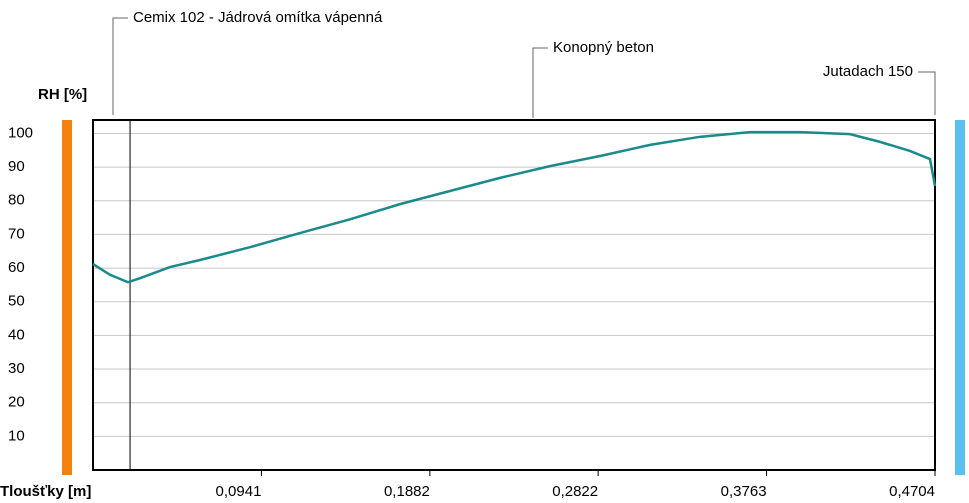 Image resolution: width=969 pixels, height=503 pixels. I want to click on x-tick-label: 0,0941, so click(239, 491).